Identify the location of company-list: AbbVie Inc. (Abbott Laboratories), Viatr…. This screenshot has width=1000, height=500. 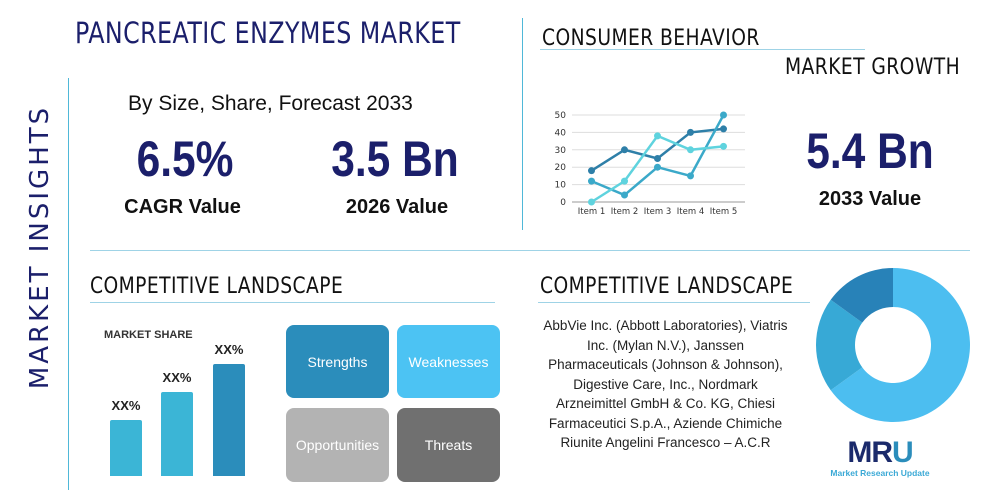
(665, 384).